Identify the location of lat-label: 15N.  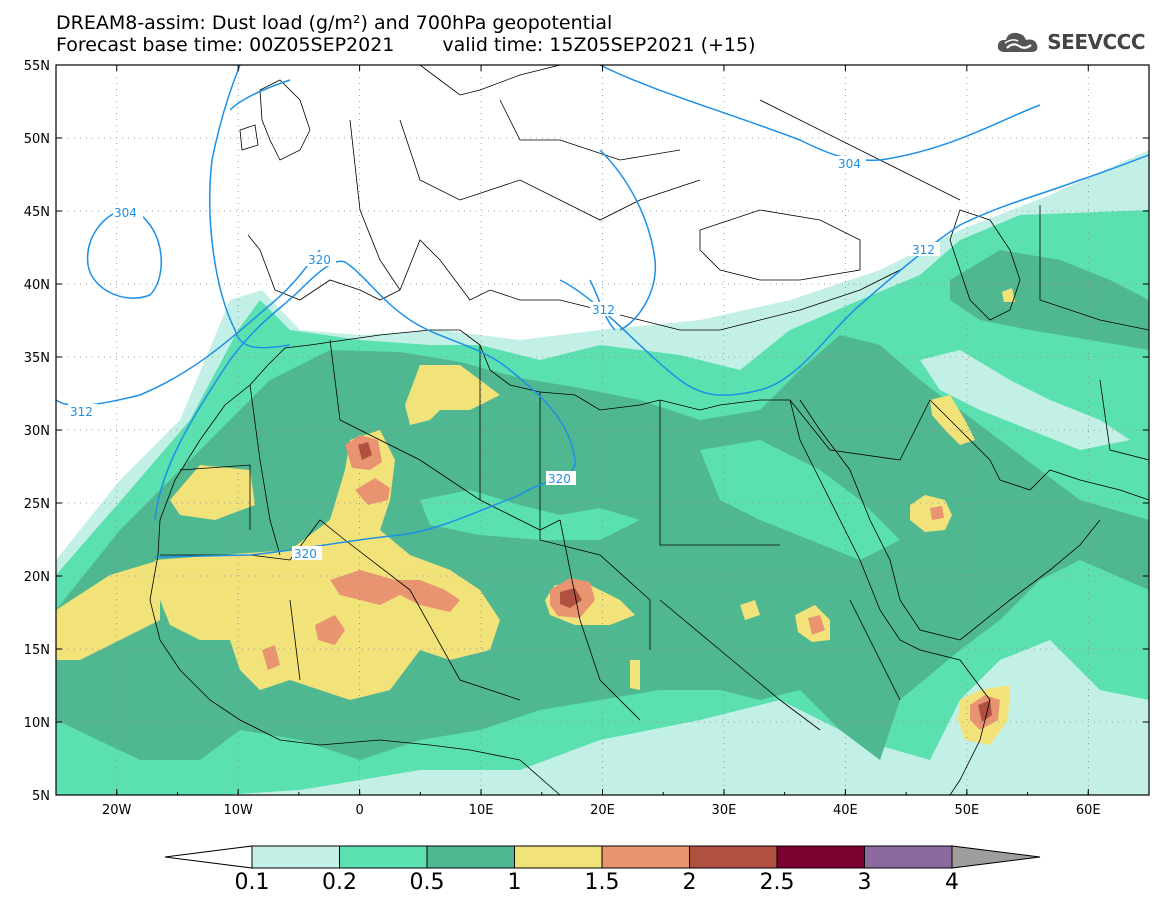
(37, 650).